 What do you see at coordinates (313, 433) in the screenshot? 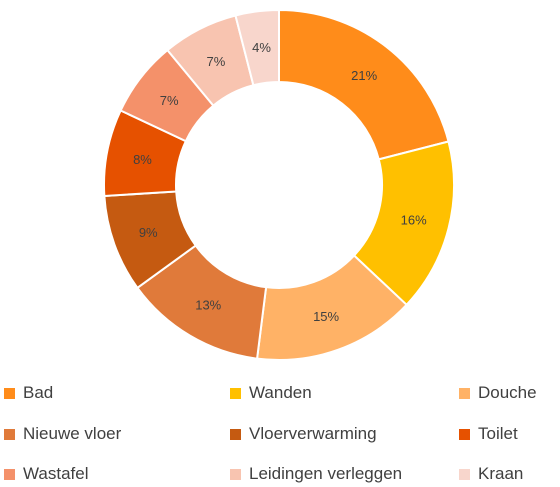
I see `legend-label: Vloerverwarming` at bounding box center [313, 433].